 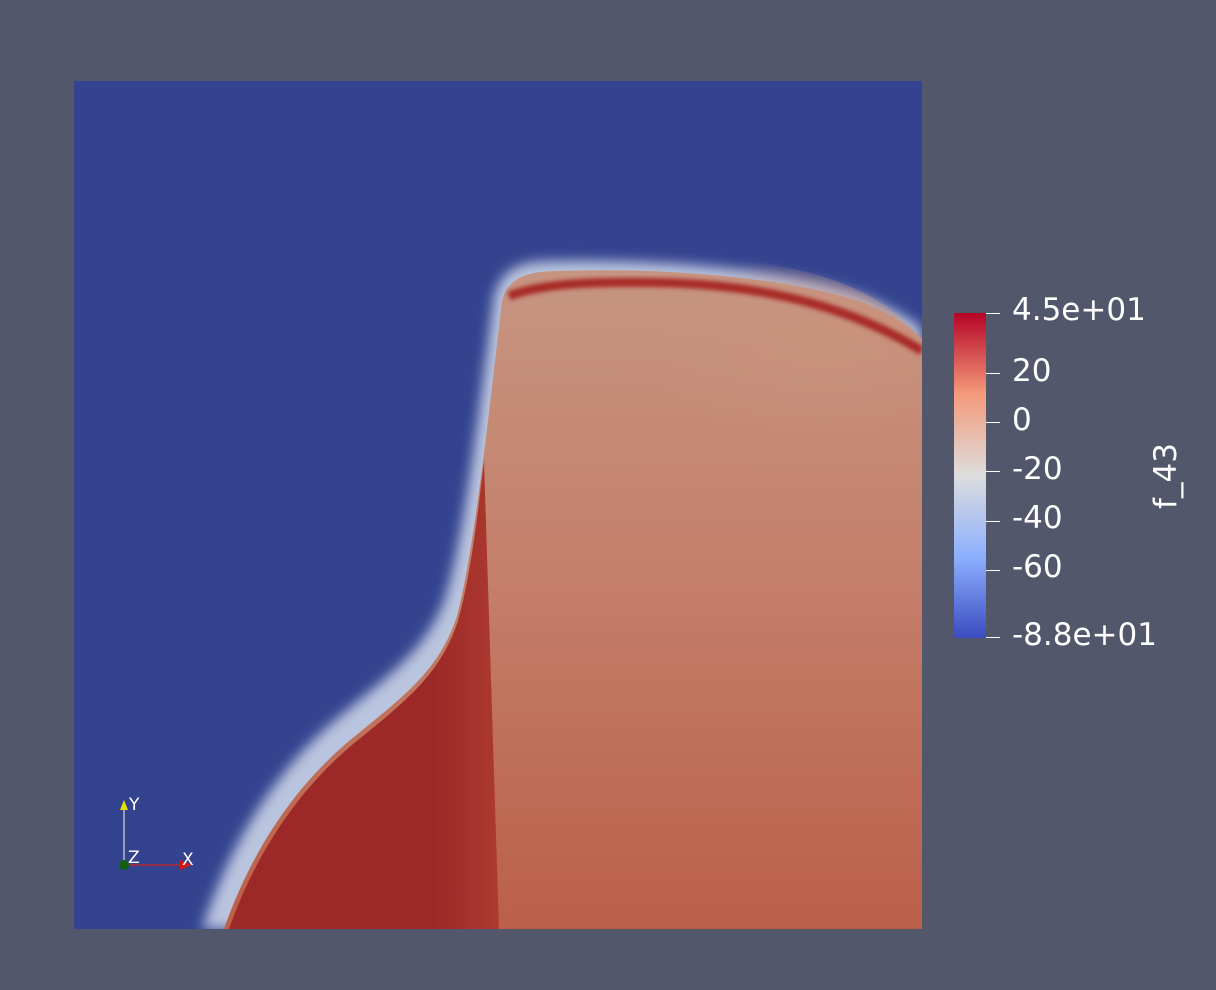 I want to click on x-axis-label: X, so click(x=188, y=860).